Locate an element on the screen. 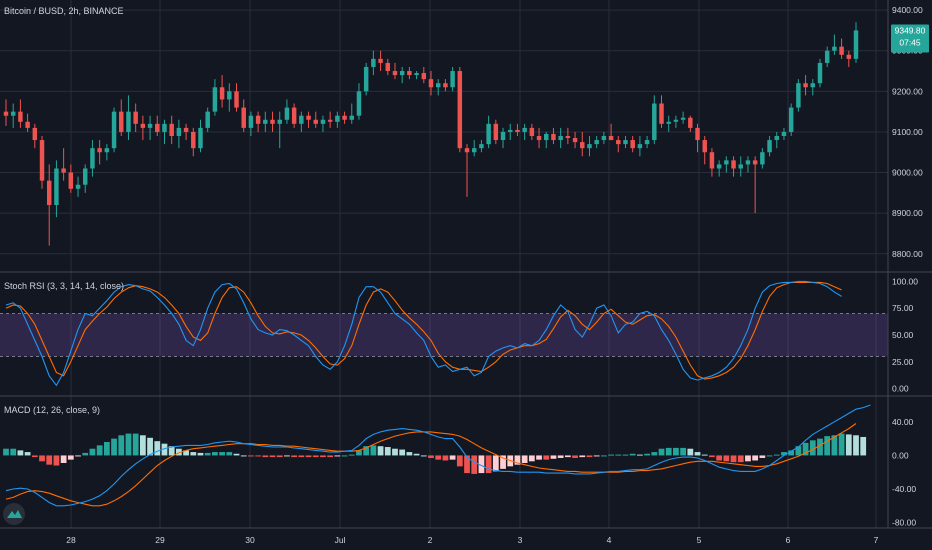 The width and height of the screenshot is (932, 550). time-axis: 28 29 30 Jul 2 3 4 5 6 7 is located at coordinates (472, 540).